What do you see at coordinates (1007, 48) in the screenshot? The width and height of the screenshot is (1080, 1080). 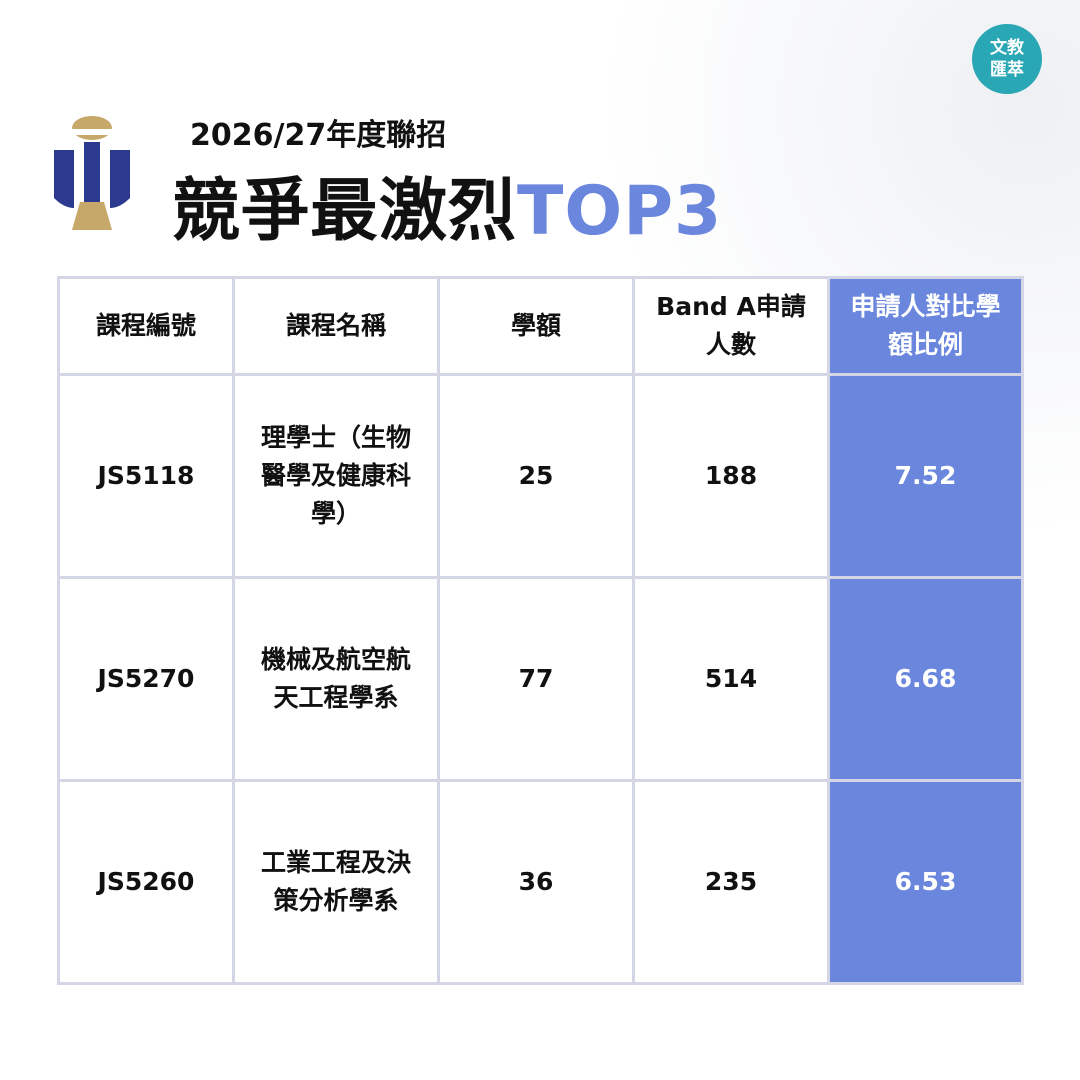 I see `badge-text: 文教` at bounding box center [1007, 48].